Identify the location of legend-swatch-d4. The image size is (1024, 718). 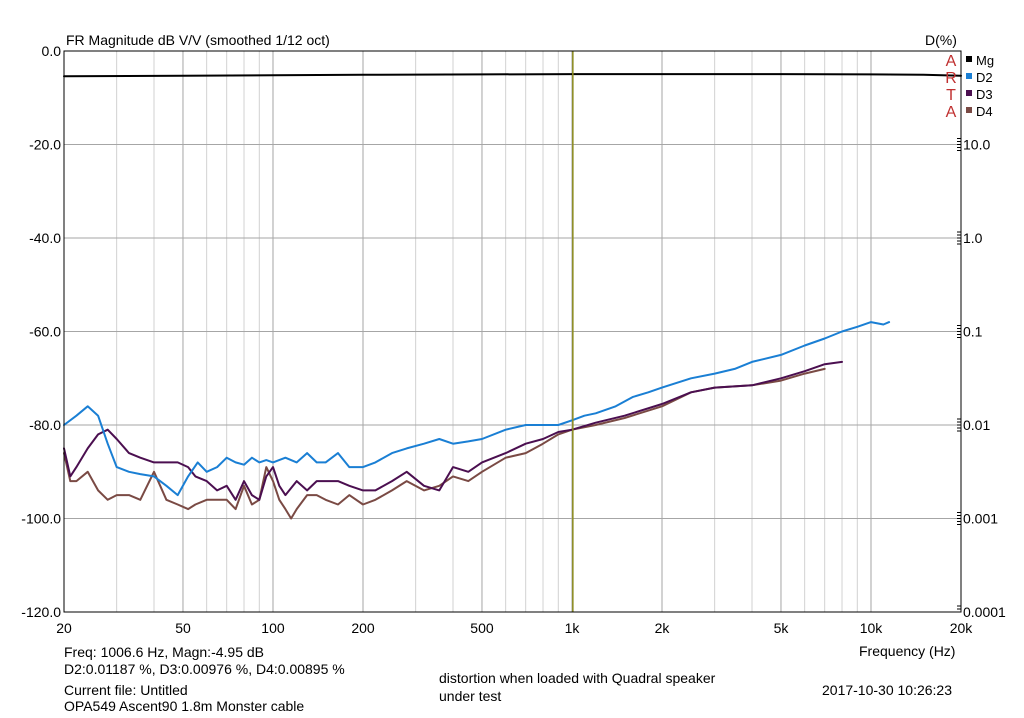
(969, 110).